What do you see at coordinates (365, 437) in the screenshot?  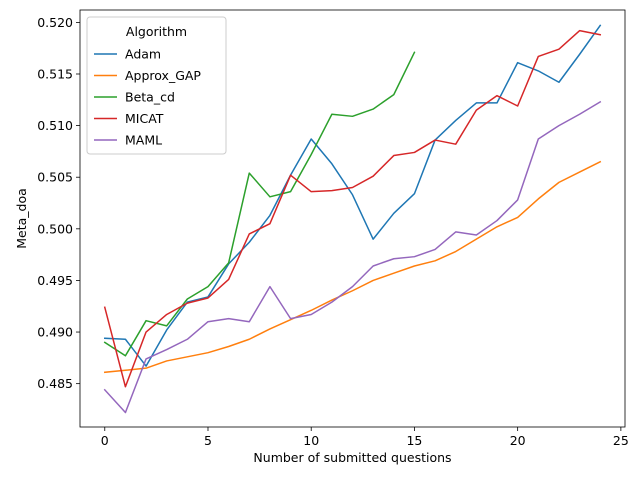 I see `x-axis: 0 5 10 15 20 25` at bounding box center [365, 437].